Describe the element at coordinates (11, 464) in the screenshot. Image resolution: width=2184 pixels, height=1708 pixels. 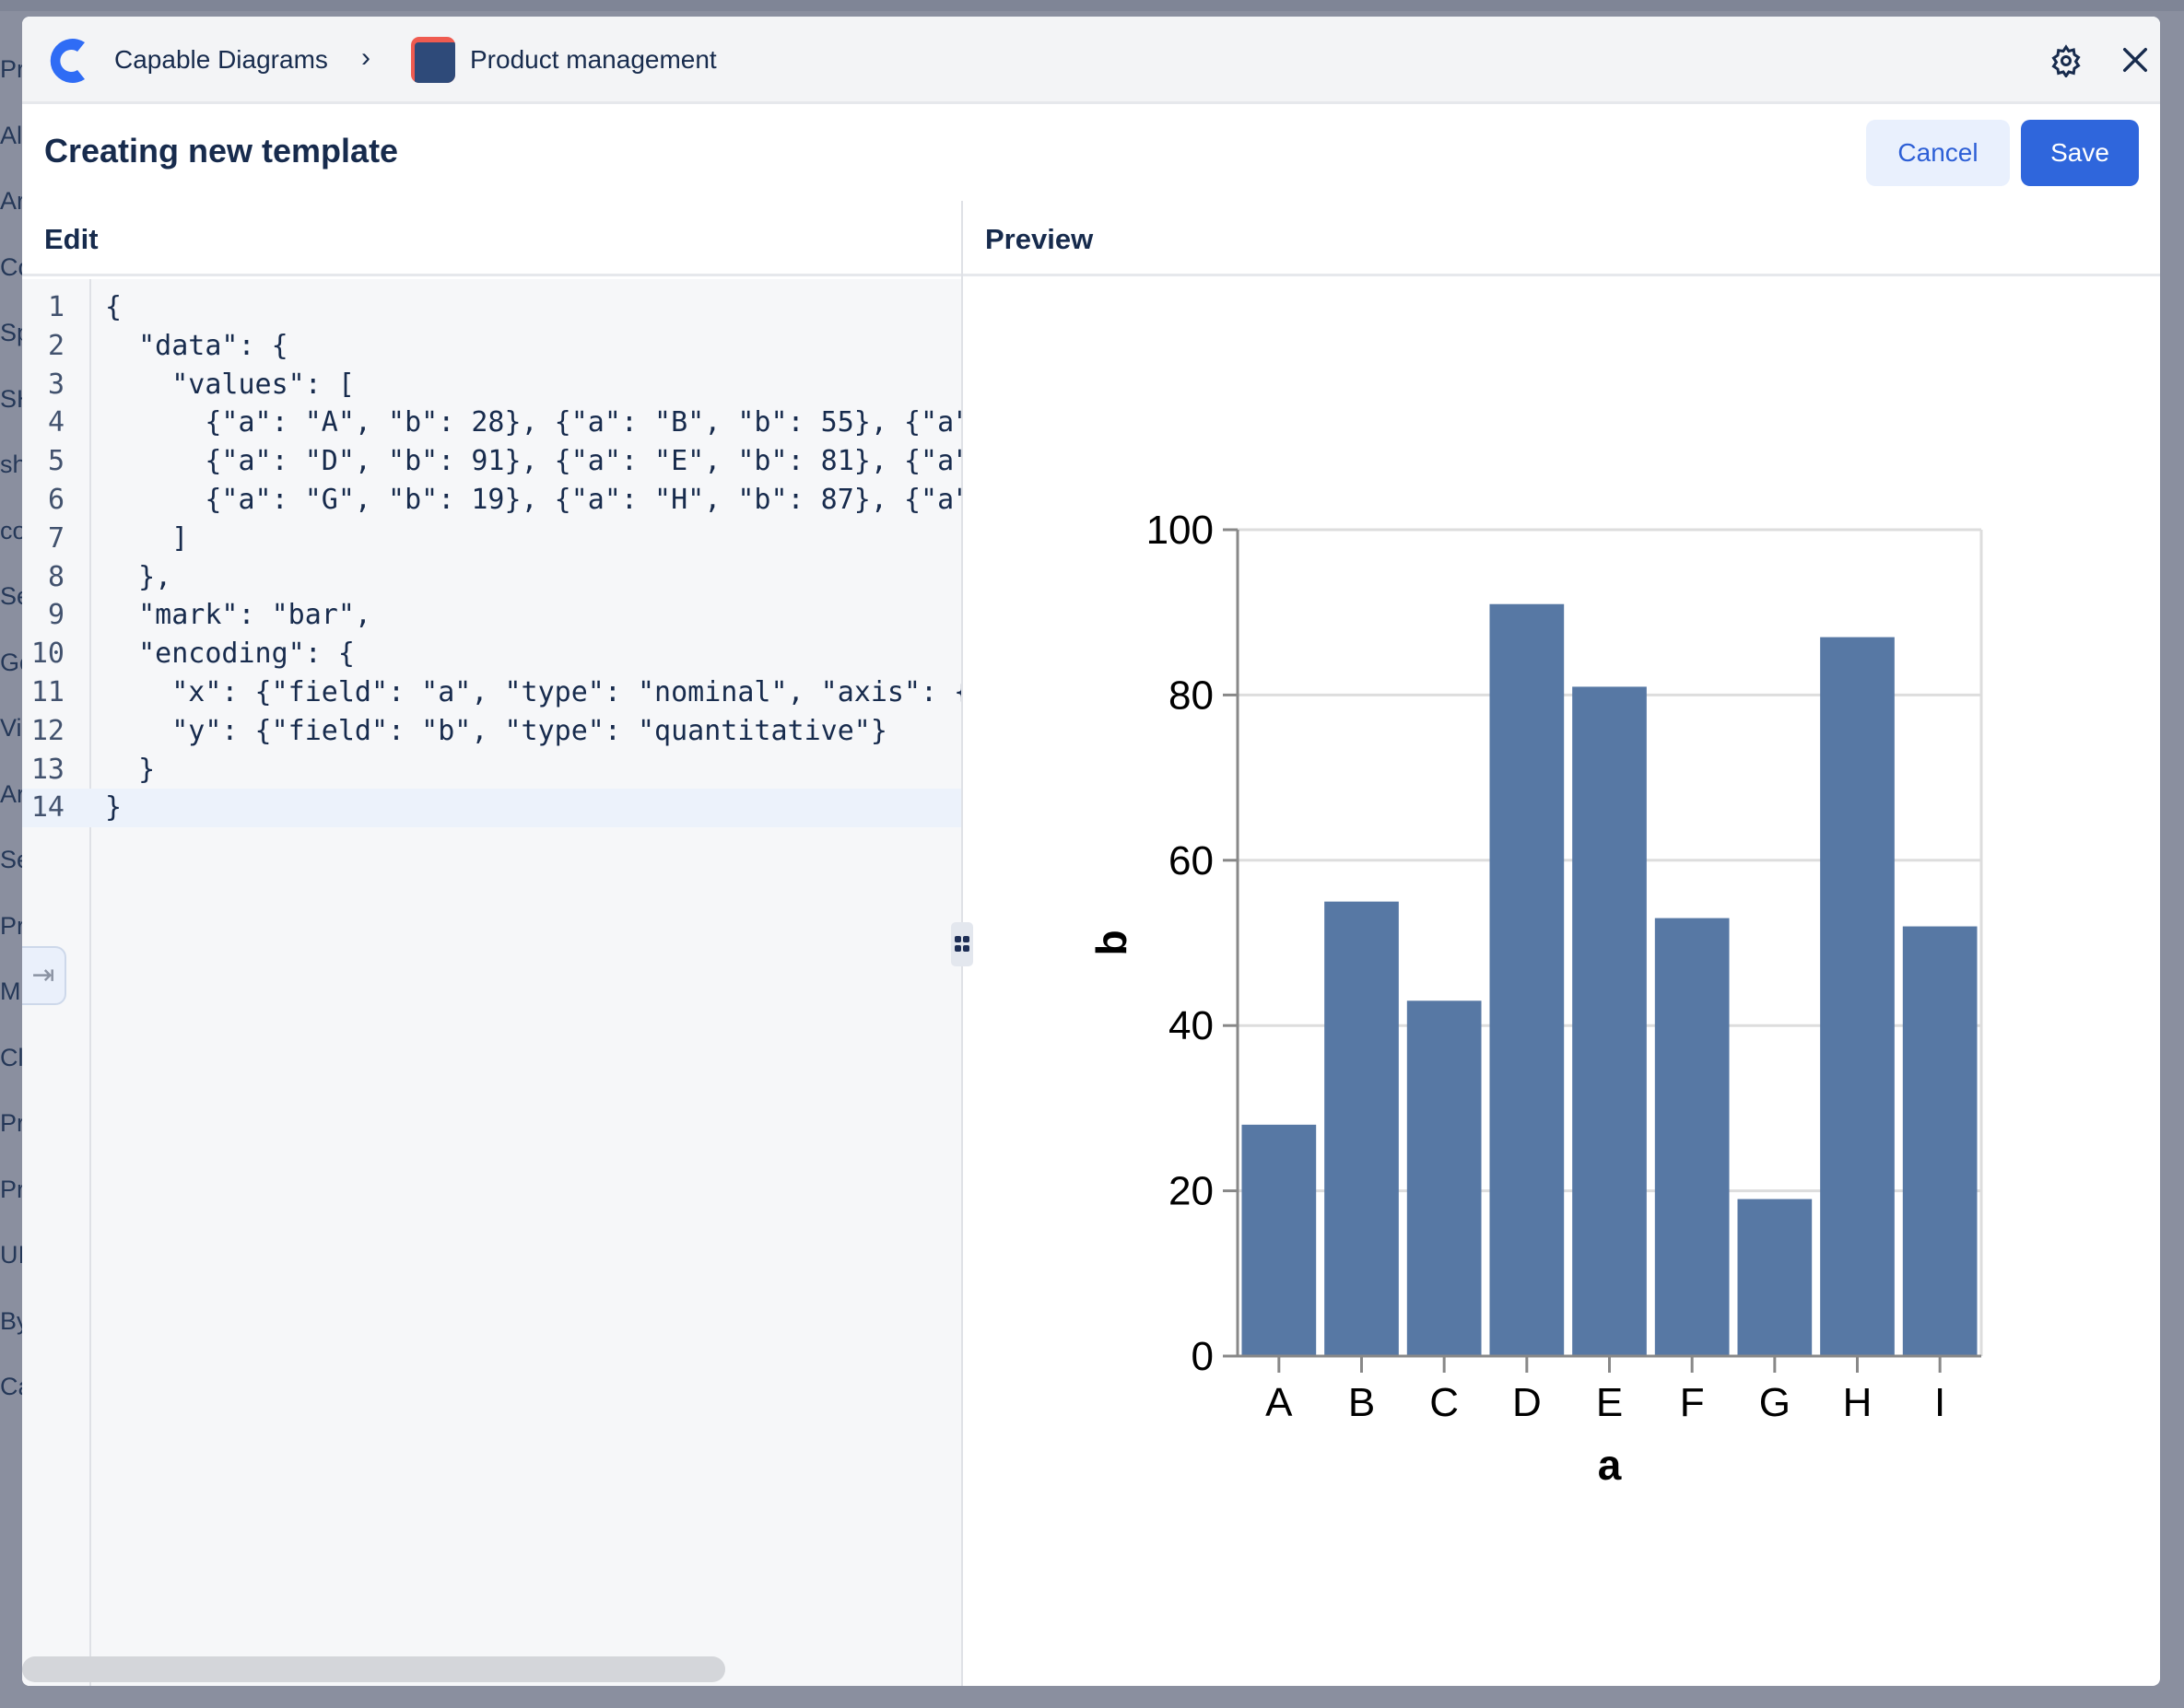
I see `background-nav-item: sho` at that location.